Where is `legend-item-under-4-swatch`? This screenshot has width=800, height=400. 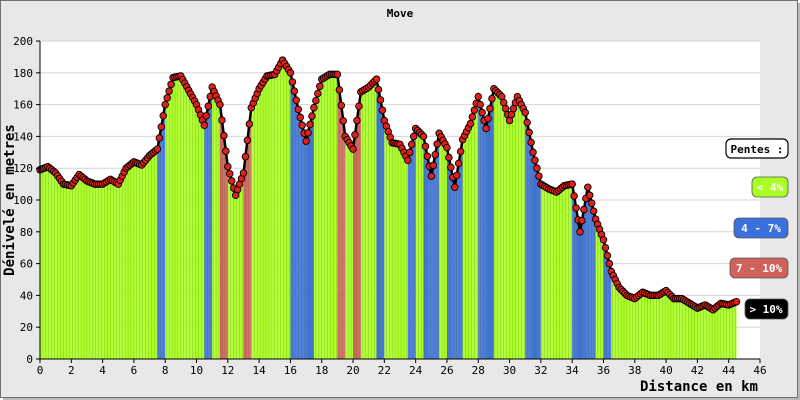 legend-item-under-4-swatch is located at coordinates (770, 187).